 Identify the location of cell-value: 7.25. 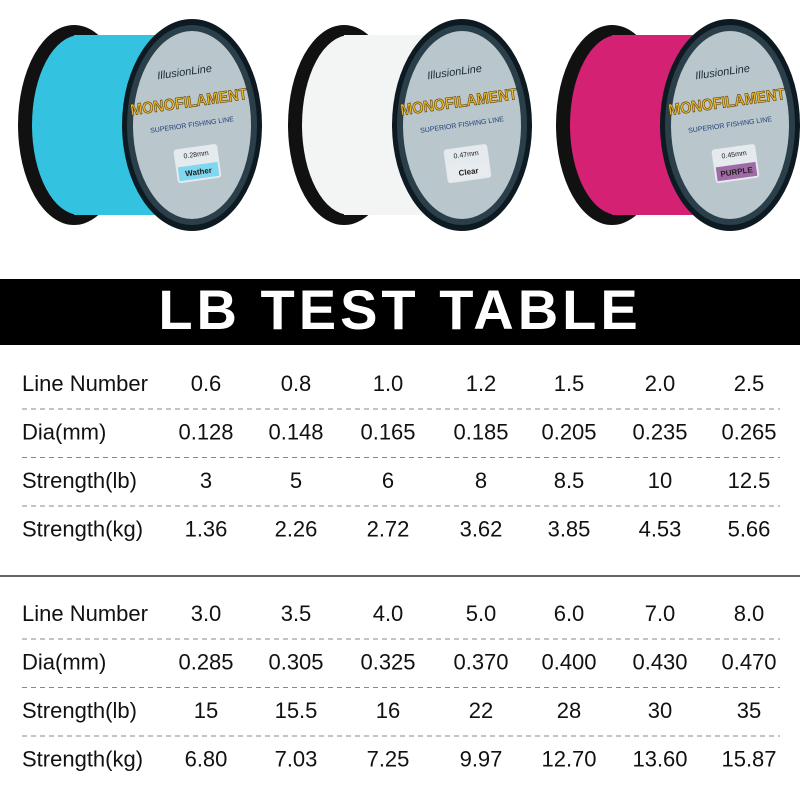
(388, 758).